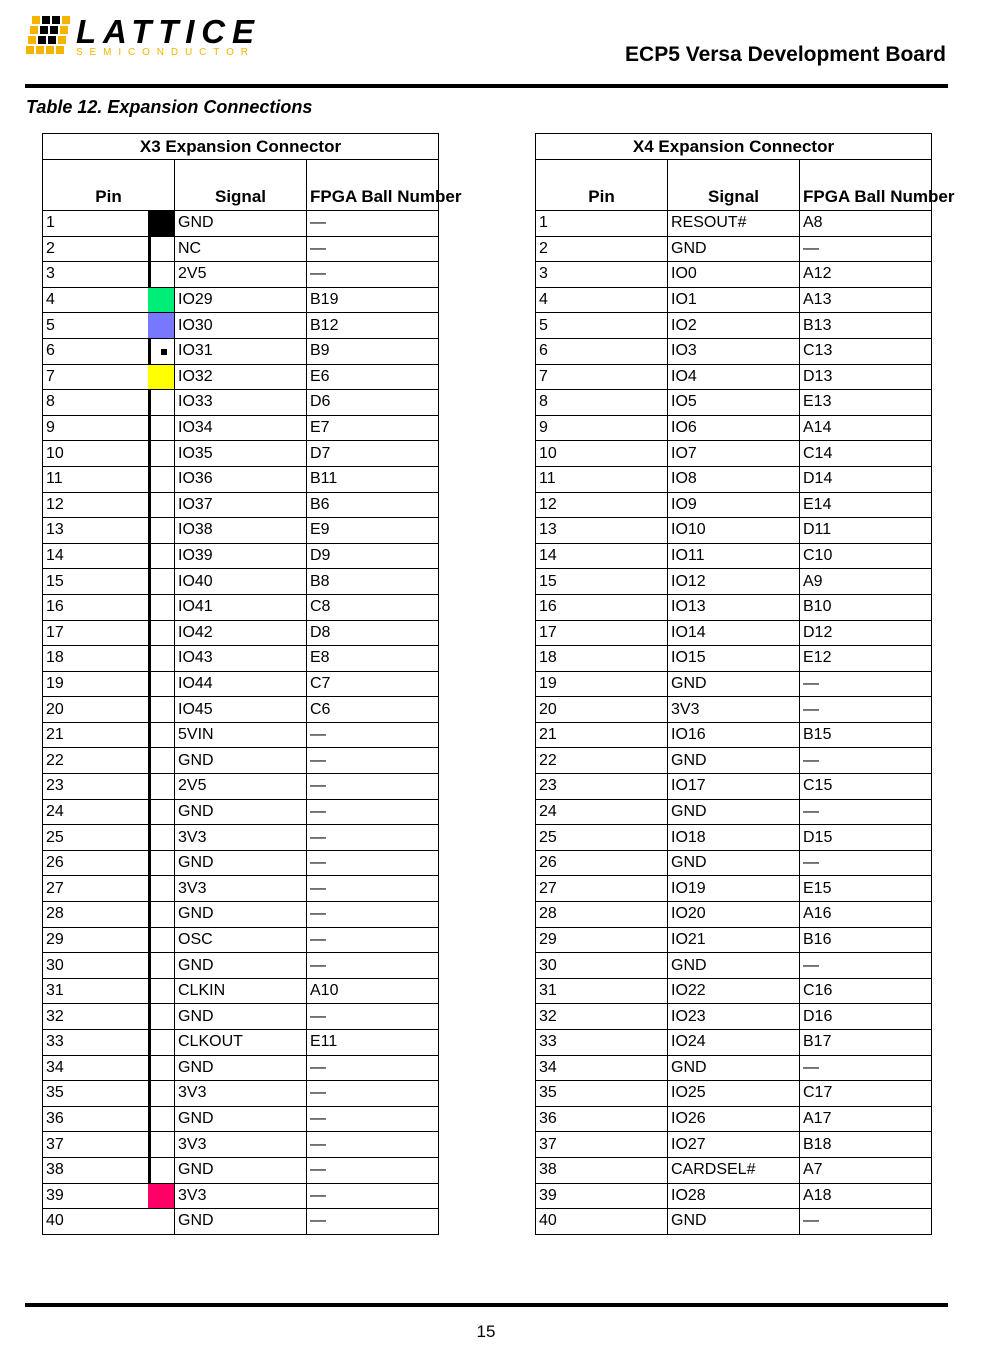 This screenshot has width=986, height=1354. Describe the element at coordinates (543, 402) in the screenshot. I see `pin-cell-text: 8` at that location.